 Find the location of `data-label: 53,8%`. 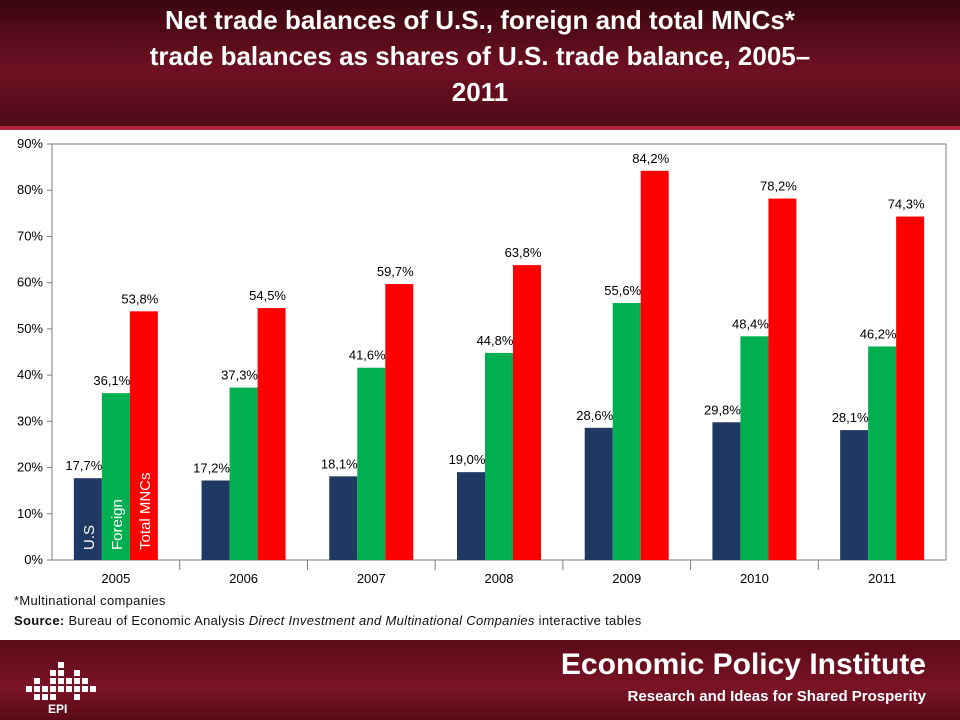

data-label: 53,8% is located at coordinates (139, 298).